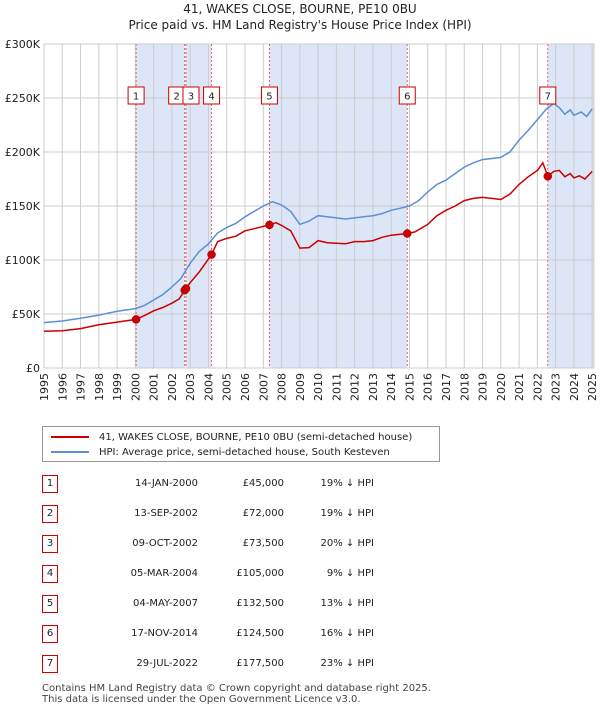  I want to click on transaction-hpi-diff: 23% ↓ HPI, so click(347, 663).